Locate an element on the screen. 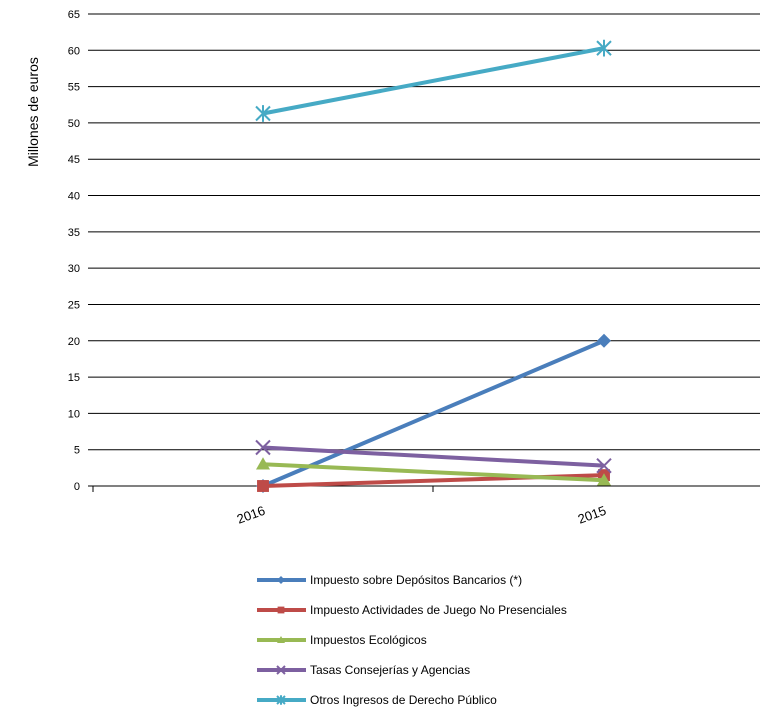 The width and height of the screenshot is (760, 710). x-axis: 2016 2015 is located at coordinates (350, 506).